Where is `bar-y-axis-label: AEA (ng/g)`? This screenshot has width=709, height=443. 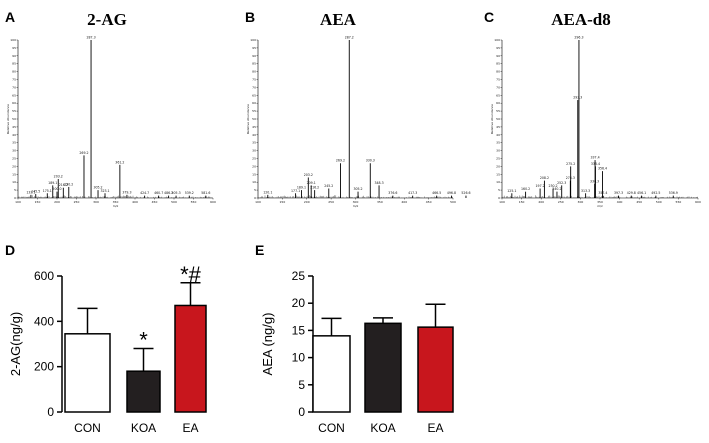 bar-y-axis-label: AEA (ng/g) is located at coordinates (267, 344).